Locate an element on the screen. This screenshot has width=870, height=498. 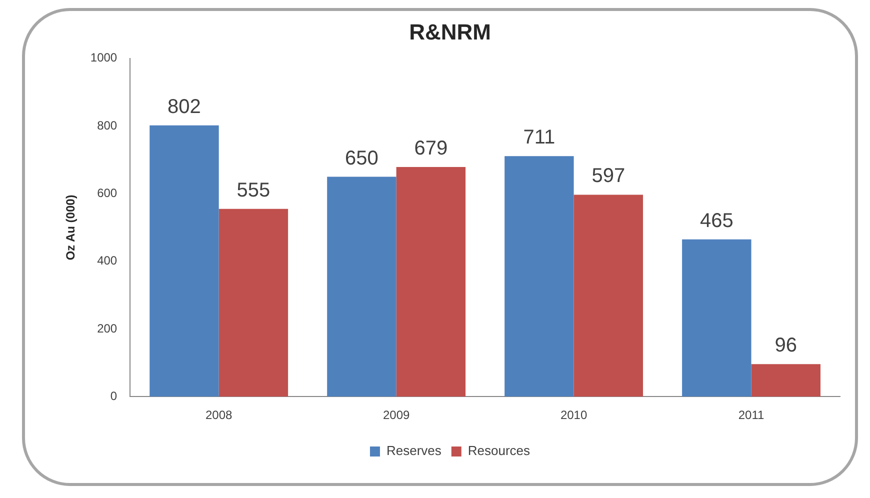
x-tick-label: 2008 is located at coordinates (219, 415).